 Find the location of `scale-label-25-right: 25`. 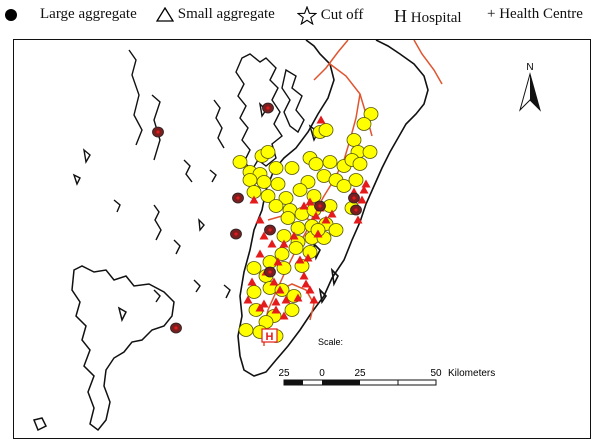

scale-label-25-right: 25 is located at coordinates (360, 373).